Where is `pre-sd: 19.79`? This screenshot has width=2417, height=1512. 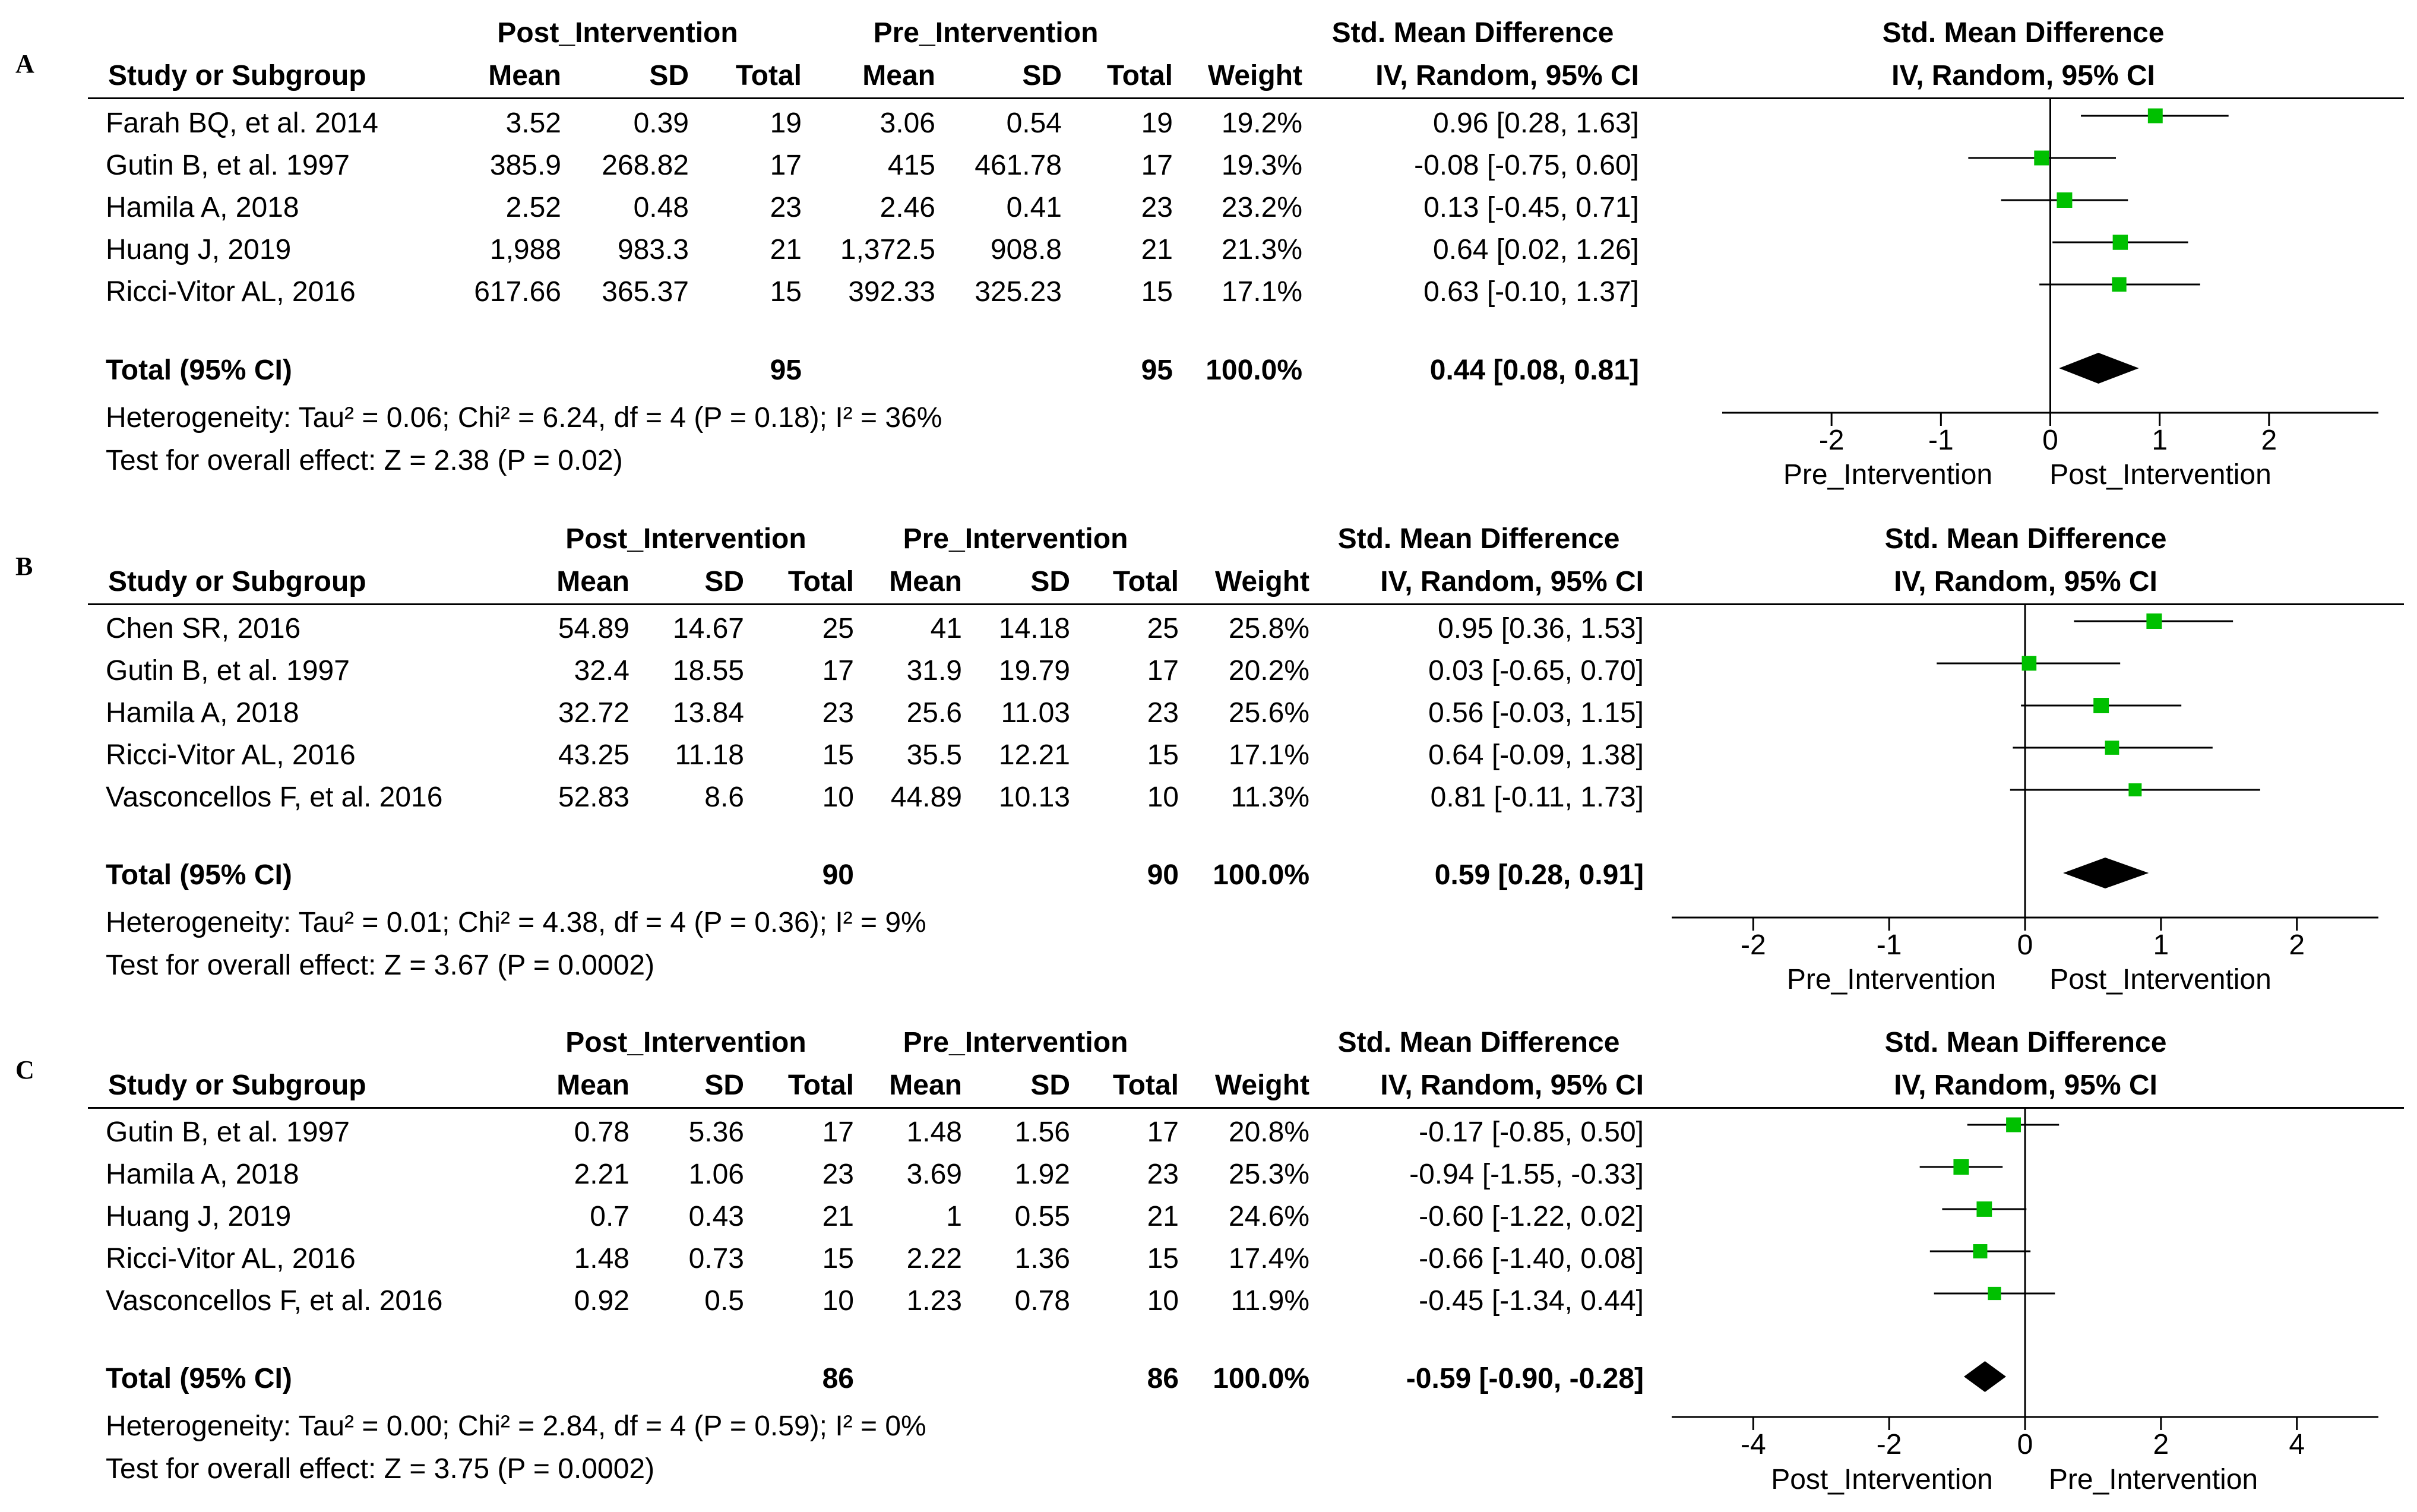
pre-sd: 19.79 is located at coordinates (1034, 671).